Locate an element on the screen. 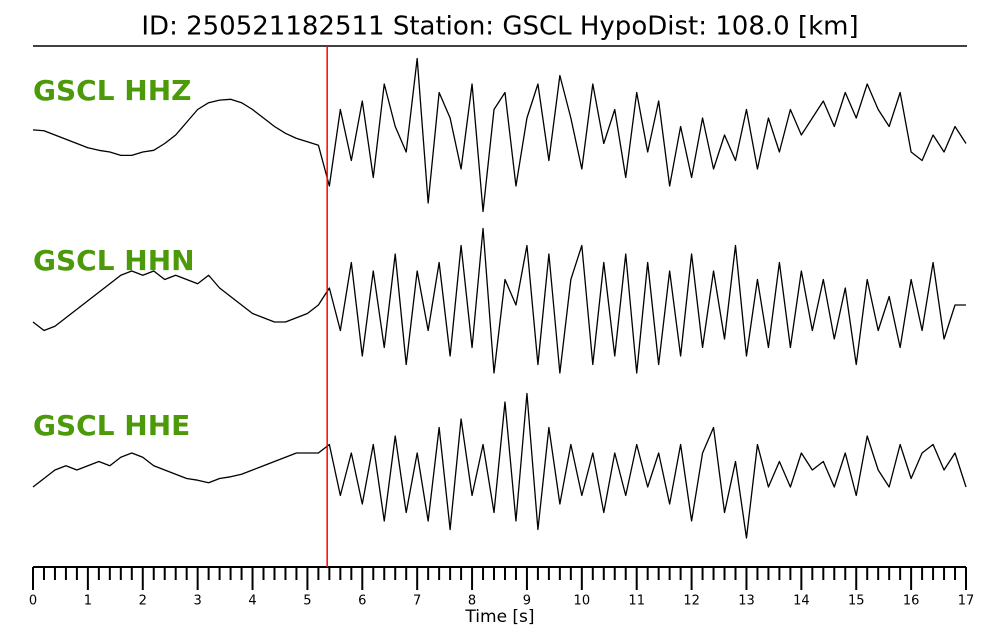 The width and height of the screenshot is (1000, 640). x-tick-label: 3 is located at coordinates (198, 601).